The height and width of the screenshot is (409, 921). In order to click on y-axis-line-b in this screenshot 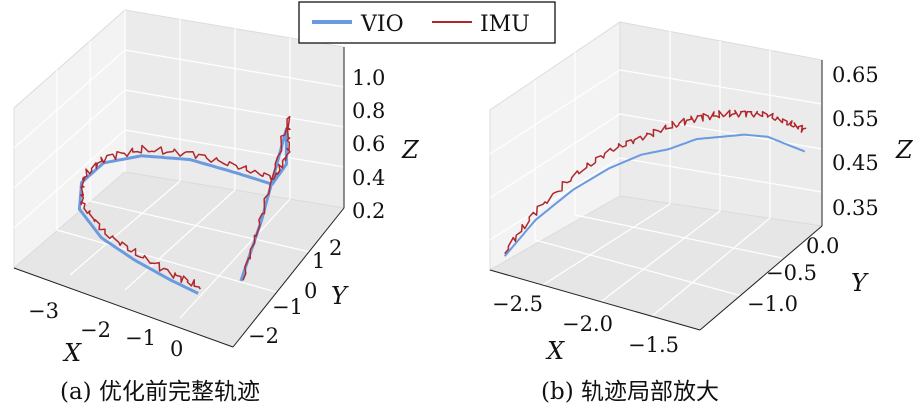, I will do `click(761, 278)`.